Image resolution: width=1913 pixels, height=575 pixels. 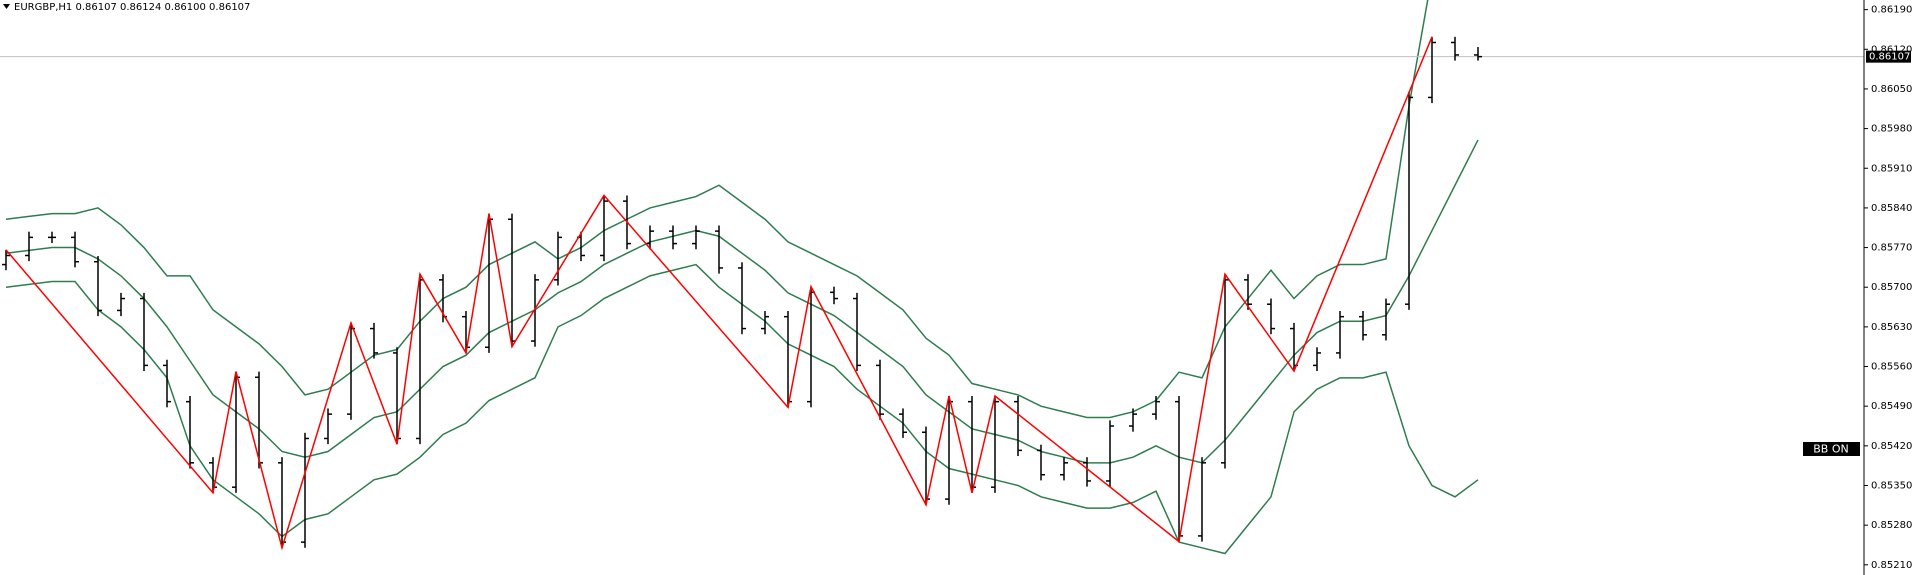 I want to click on y-tick-label: 0.85280, so click(x=1891, y=525).